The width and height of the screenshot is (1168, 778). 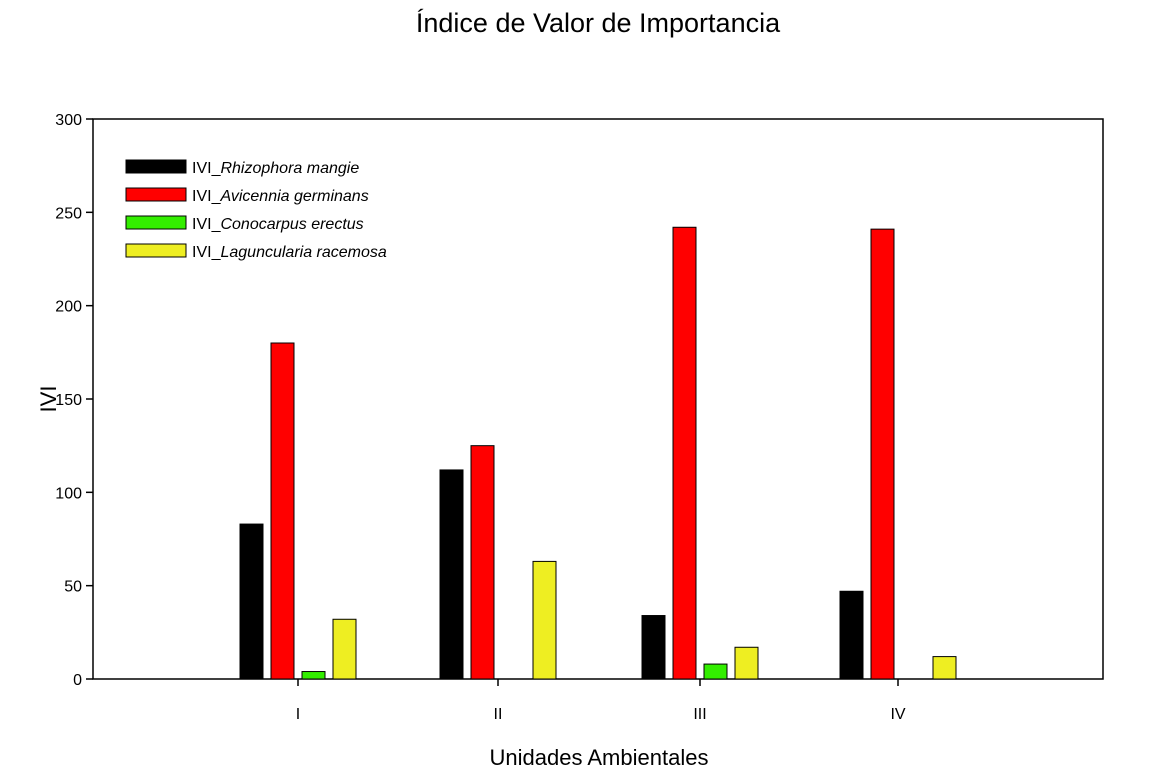 What do you see at coordinates (851, 635) in the screenshot?
I see `bar-1-iv` at bounding box center [851, 635].